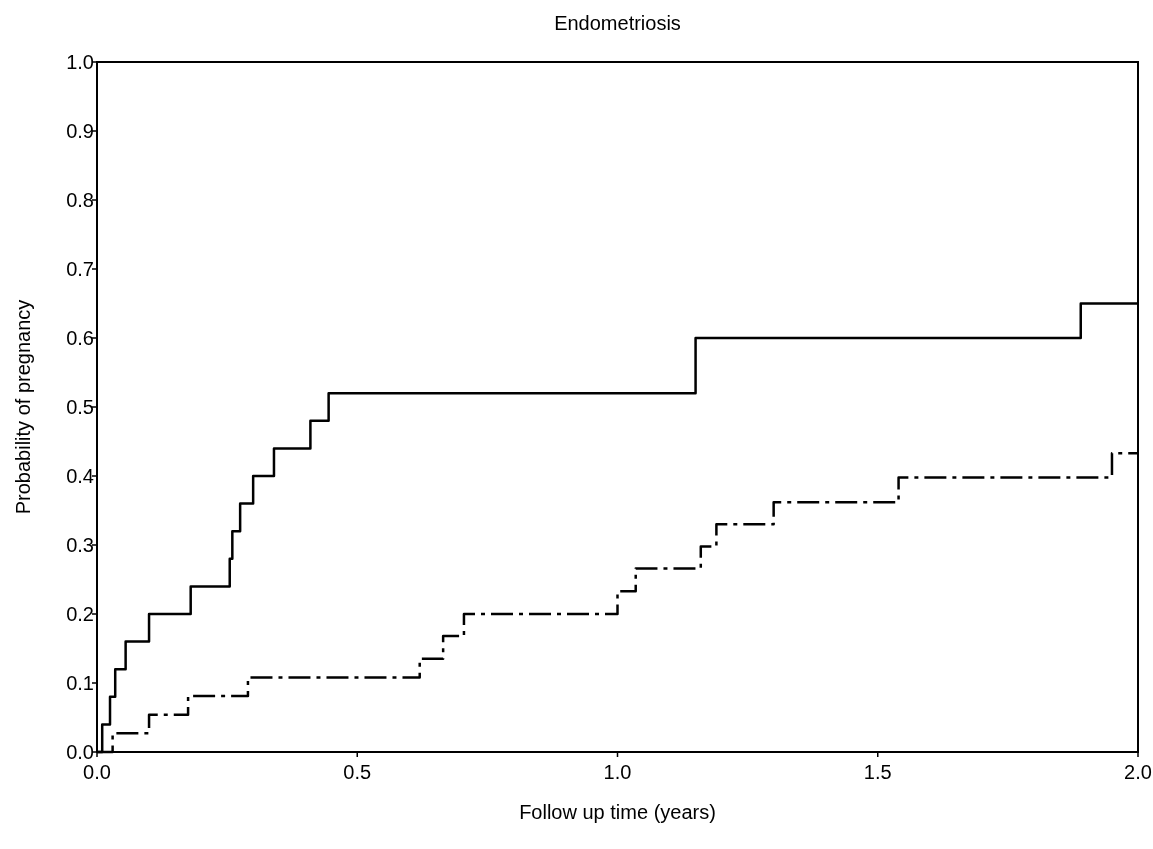 This screenshot has width=1153, height=849. What do you see at coordinates (1138, 772) in the screenshot?
I see `x-tick-label: 2.0` at bounding box center [1138, 772].